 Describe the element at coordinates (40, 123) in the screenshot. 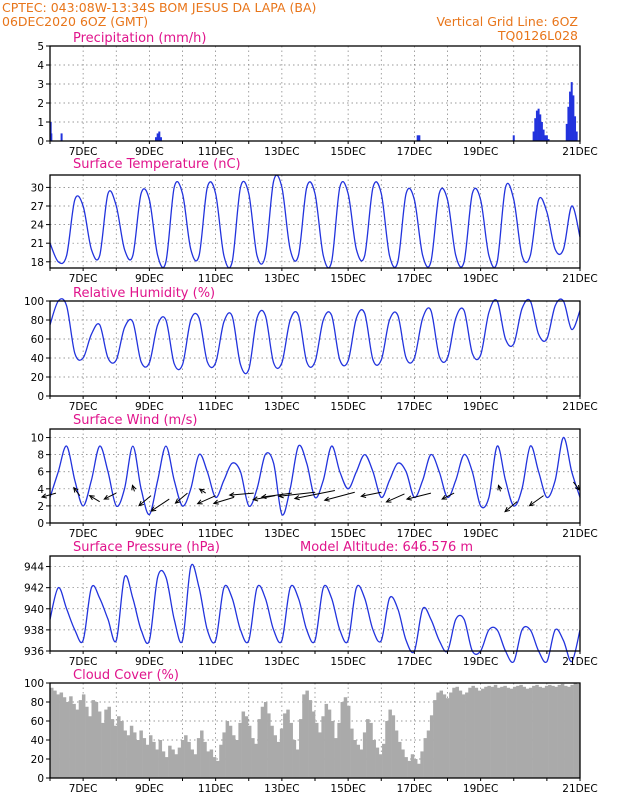

I see `y-tick-label: 1` at that location.